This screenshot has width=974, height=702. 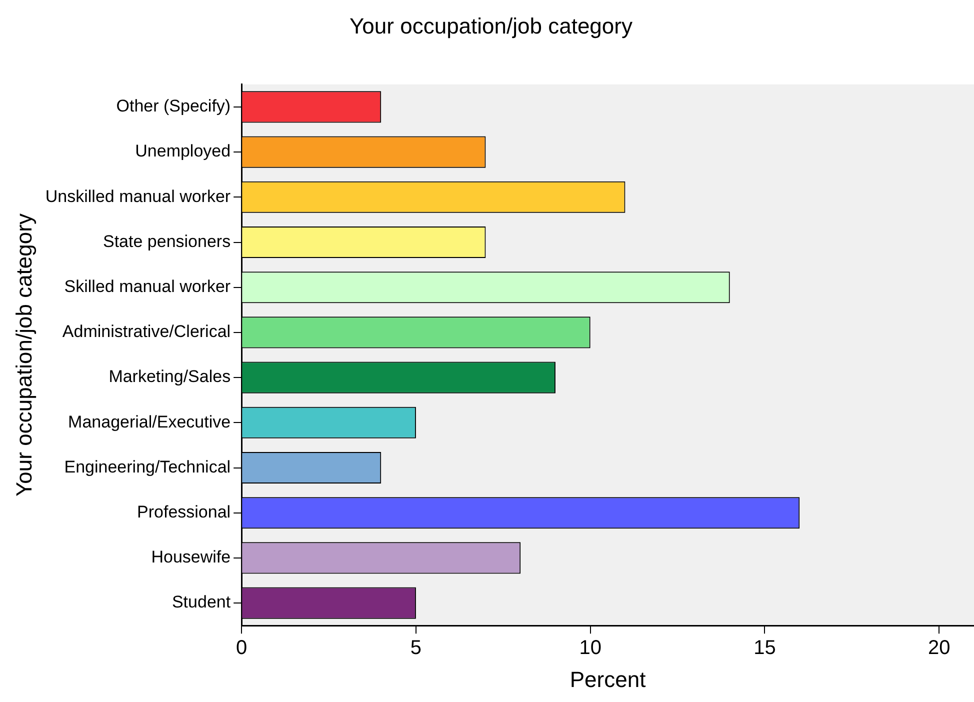 I want to click on y-tick-label: Skilled manual worker, so click(x=147, y=286).